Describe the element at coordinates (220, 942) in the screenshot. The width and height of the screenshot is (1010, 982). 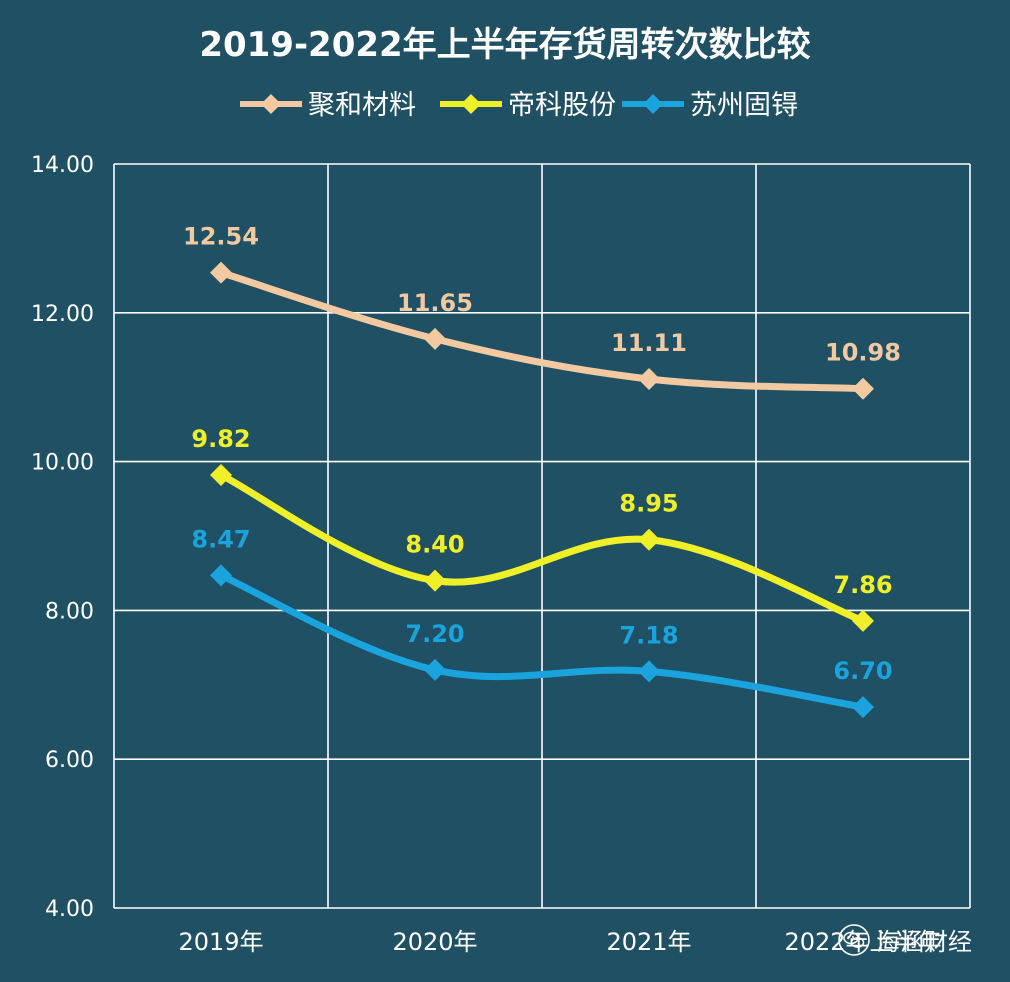
I see `x-tick-label-0: 2019年` at that location.